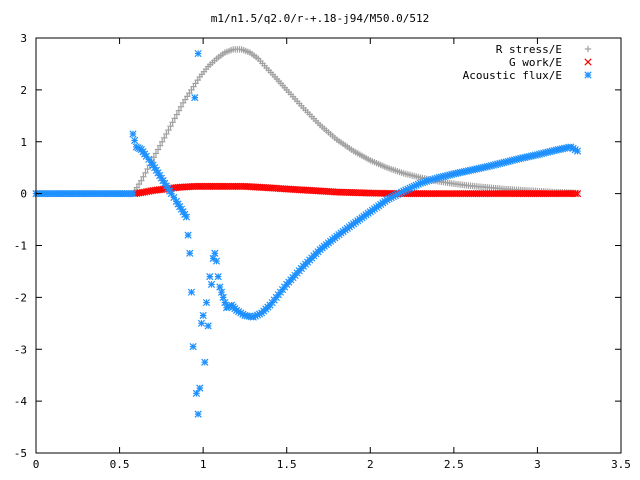 This screenshot has height=480, width=640. Describe the element at coordinates (529, 49) in the screenshot. I see `legend-label: R stress/E` at that location.